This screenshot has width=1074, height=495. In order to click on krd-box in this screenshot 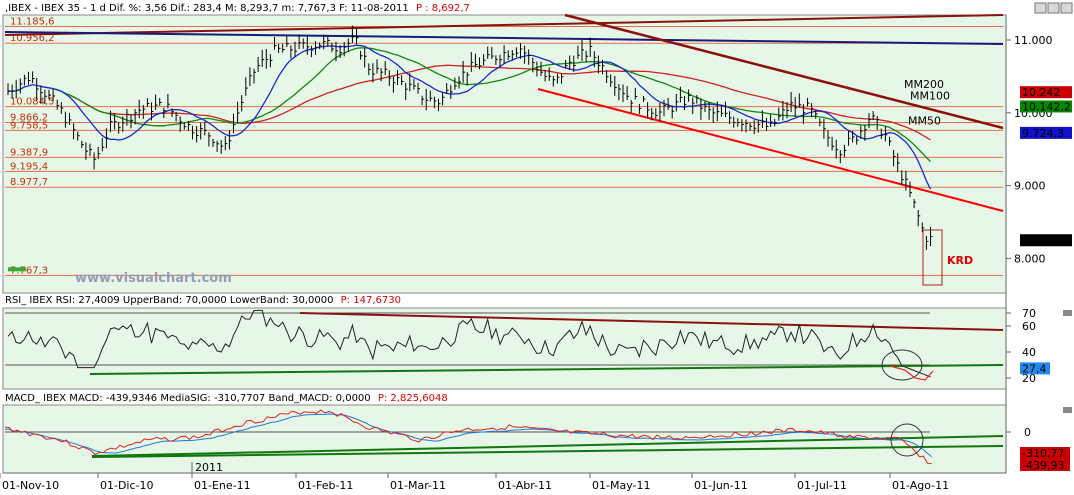, I will do `click(932, 257)`.